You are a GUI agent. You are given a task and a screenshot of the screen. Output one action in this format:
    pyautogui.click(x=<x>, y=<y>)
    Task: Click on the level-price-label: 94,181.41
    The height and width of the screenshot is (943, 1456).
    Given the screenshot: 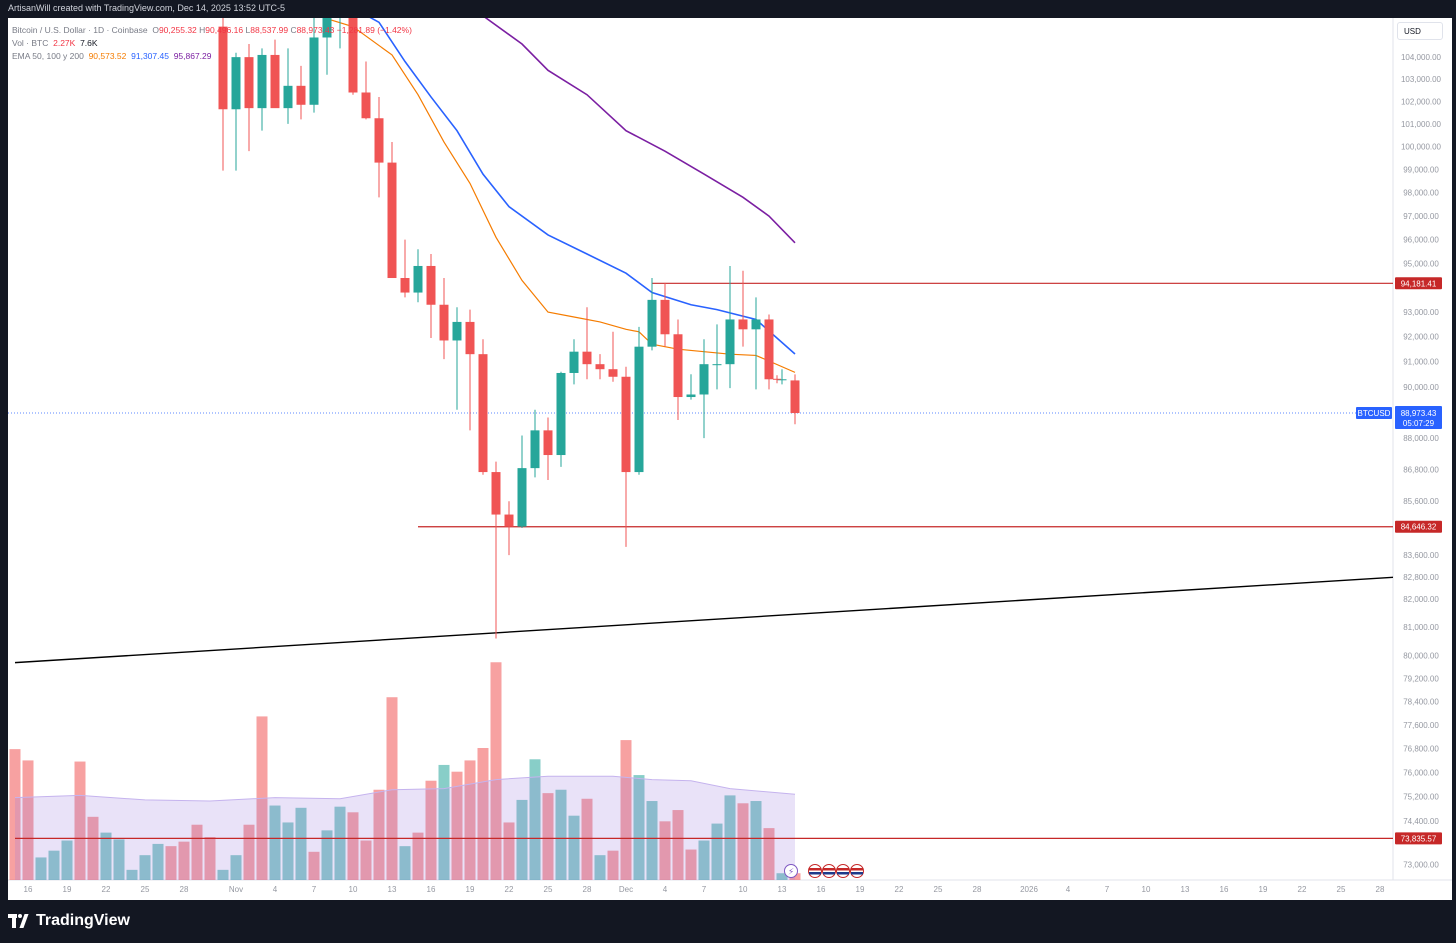 What is the action you would take?
    pyautogui.click(x=1419, y=283)
    